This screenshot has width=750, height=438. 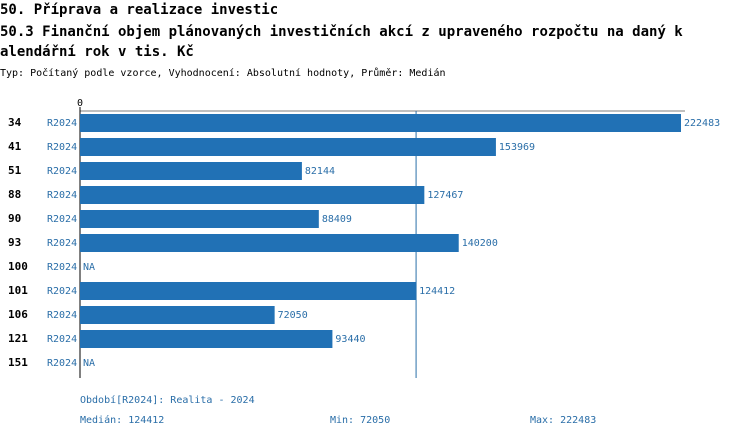 I want to click on y-tick-label: 51, so click(x=15, y=170).